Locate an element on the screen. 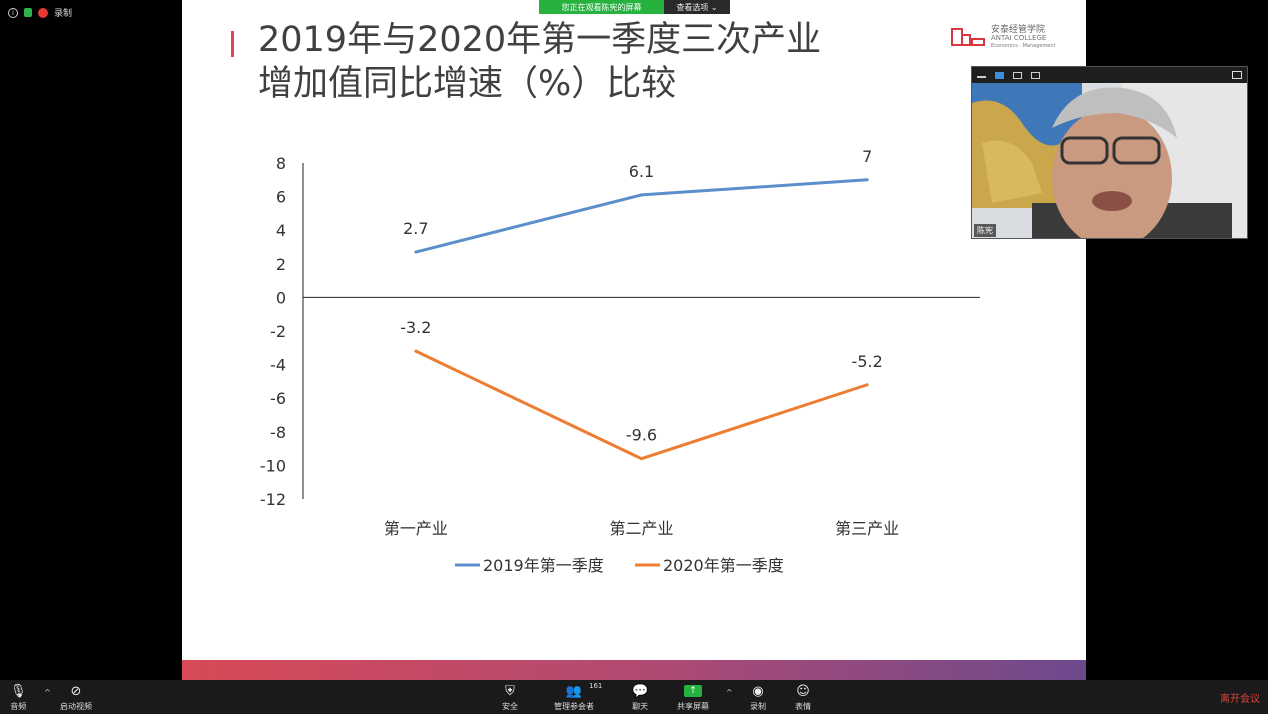 The width and height of the screenshot is (1268, 714). y-tick-label: -2 is located at coordinates (278, 331).